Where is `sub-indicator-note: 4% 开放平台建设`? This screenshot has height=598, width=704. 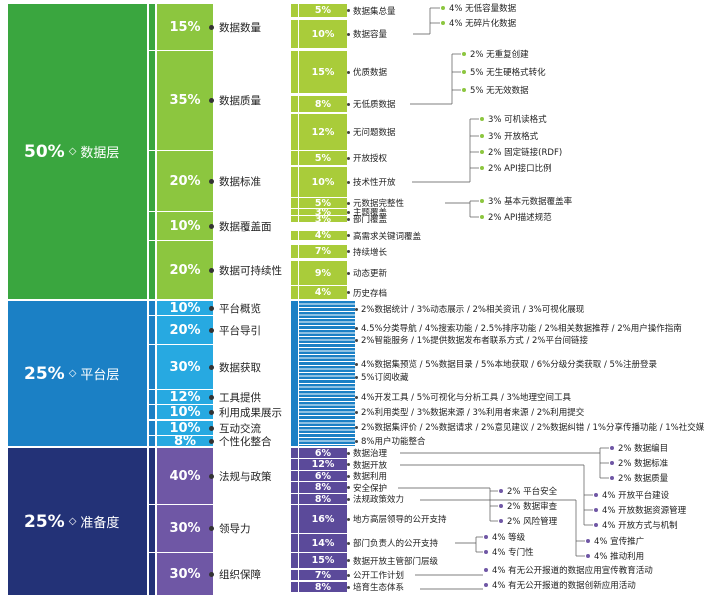
sub-indicator-note: 4% 开放平台建设 is located at coordinates (631, 495).